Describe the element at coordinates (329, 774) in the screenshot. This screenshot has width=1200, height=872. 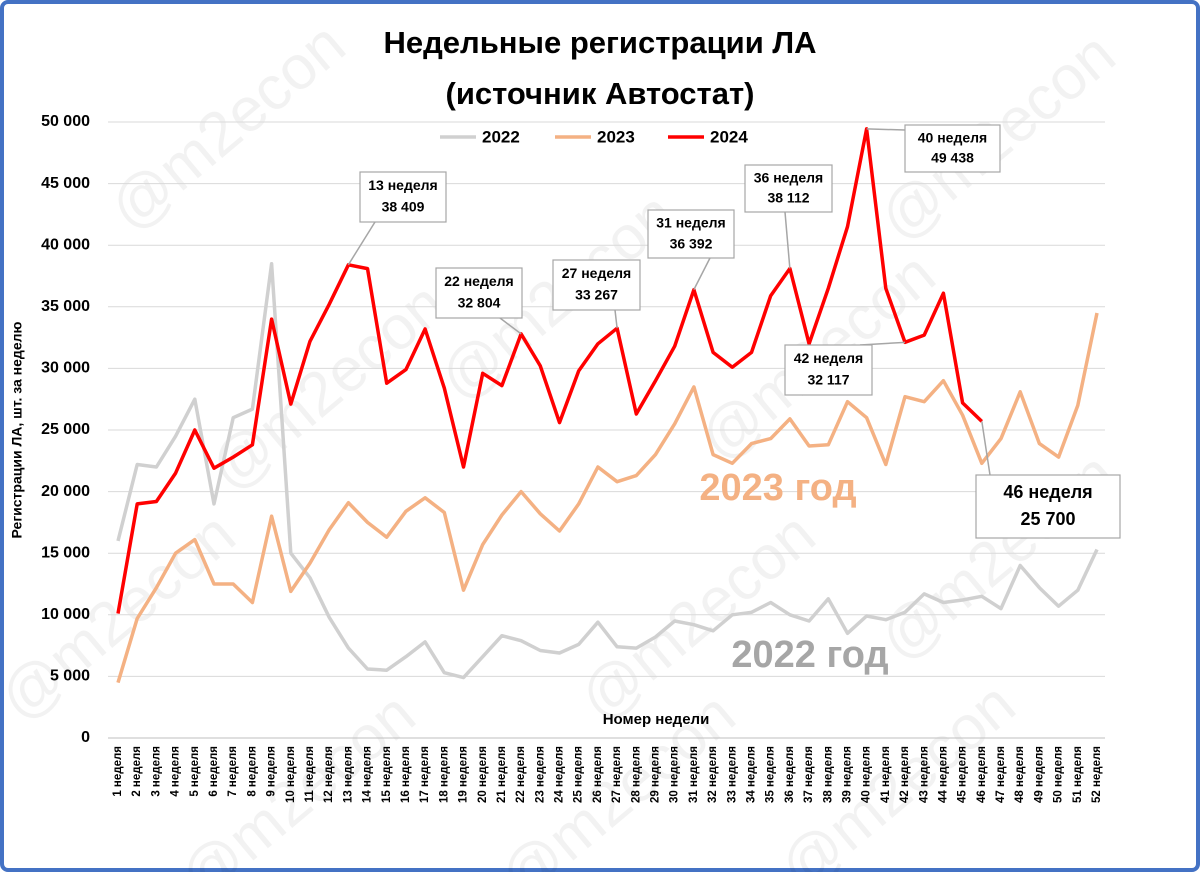
I see `x-tick-label: 12 неделя` at that location.